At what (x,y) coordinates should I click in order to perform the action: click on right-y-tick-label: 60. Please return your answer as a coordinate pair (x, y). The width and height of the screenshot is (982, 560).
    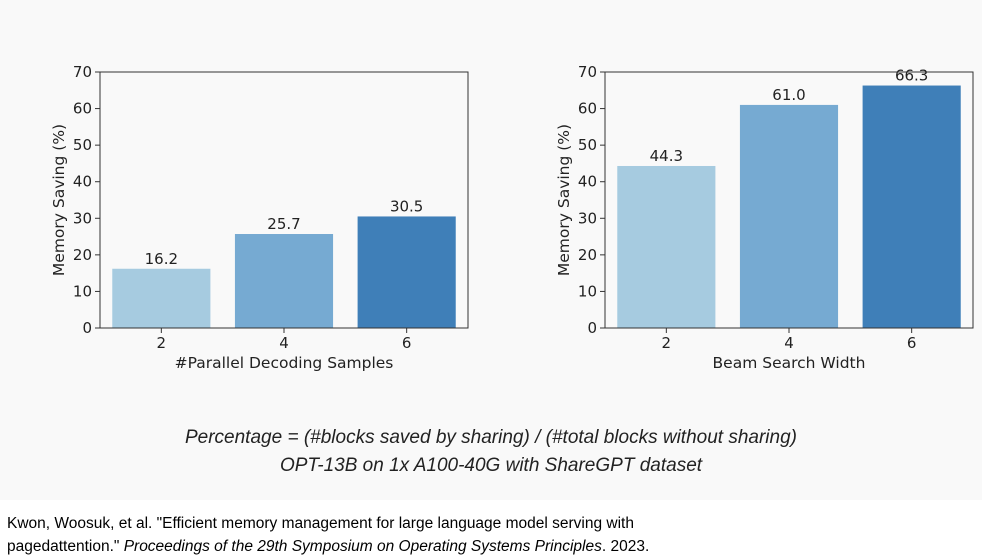
    Looking at the image, I should click on (587, 109).